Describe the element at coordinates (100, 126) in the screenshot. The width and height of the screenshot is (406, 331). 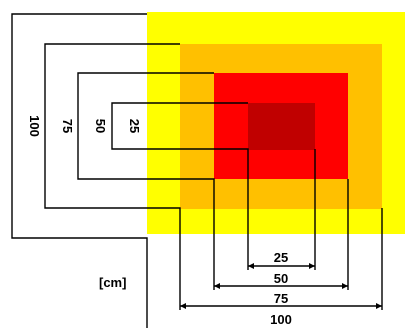
I see `label-vertical-50: 50` at that location.